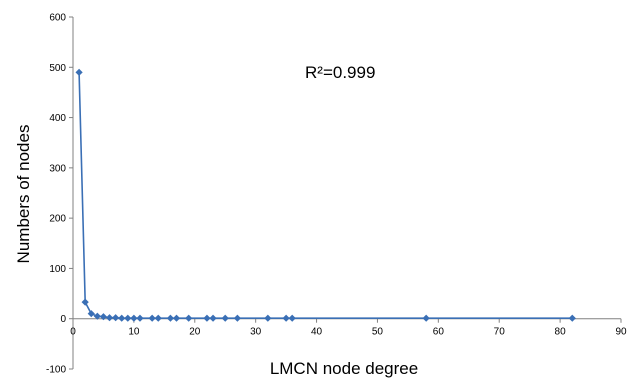 This screenshot has height=379, width=635. Describe the element at coordinates (23, 194) in the screenshot. I see `y-axis-title: Numbers of nodes` at that location.